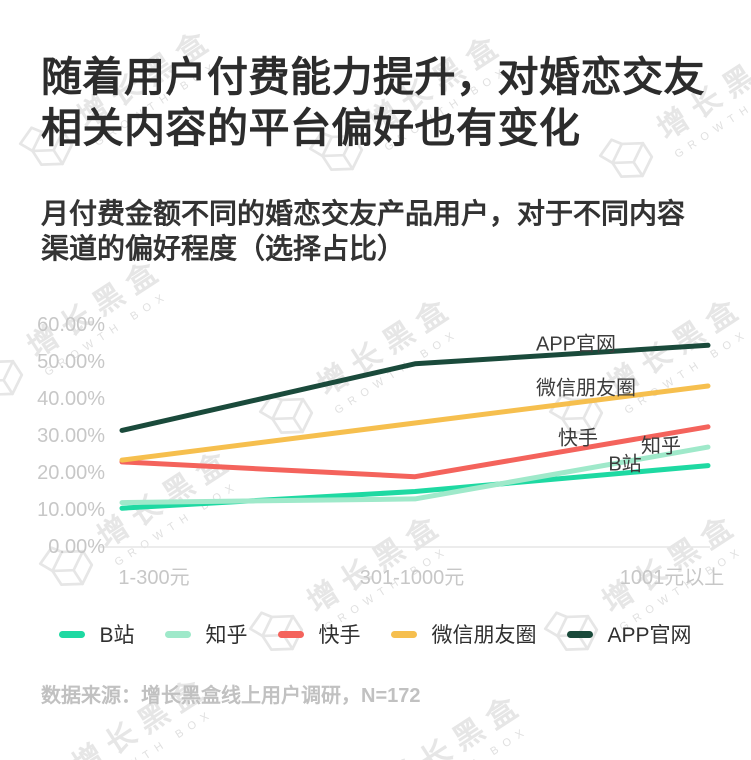  I want to click on legend-item-3: 微信朋友圈, so click(463, 634).